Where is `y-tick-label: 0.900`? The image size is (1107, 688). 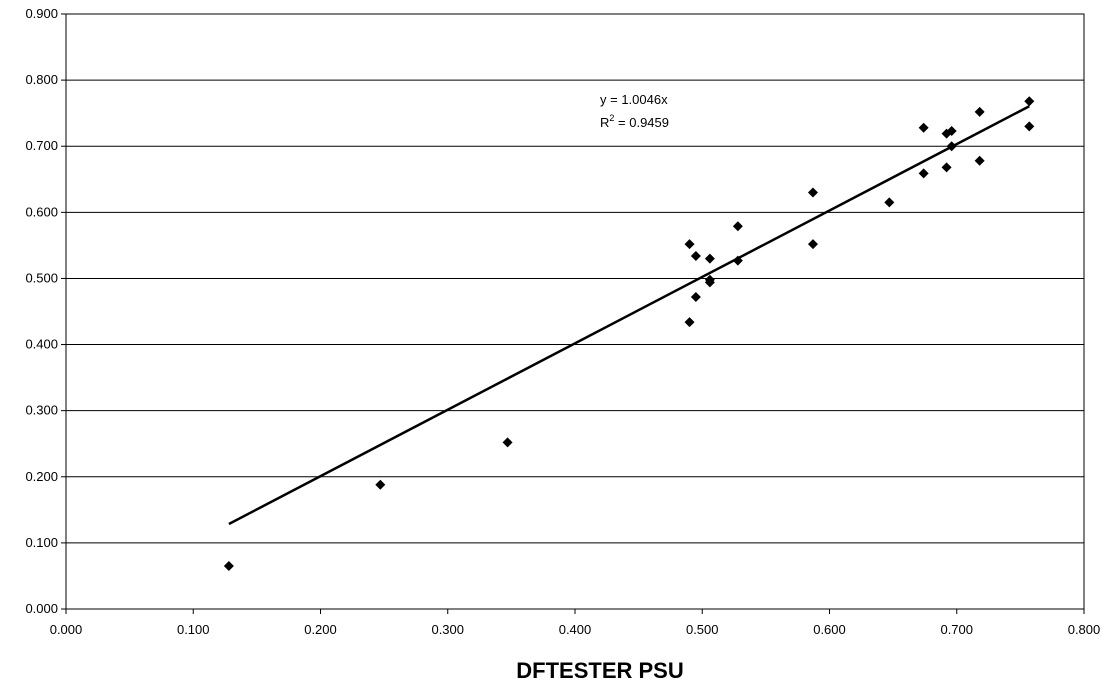
y-tick-label: 0.900 is located at coordinates (41, 13).